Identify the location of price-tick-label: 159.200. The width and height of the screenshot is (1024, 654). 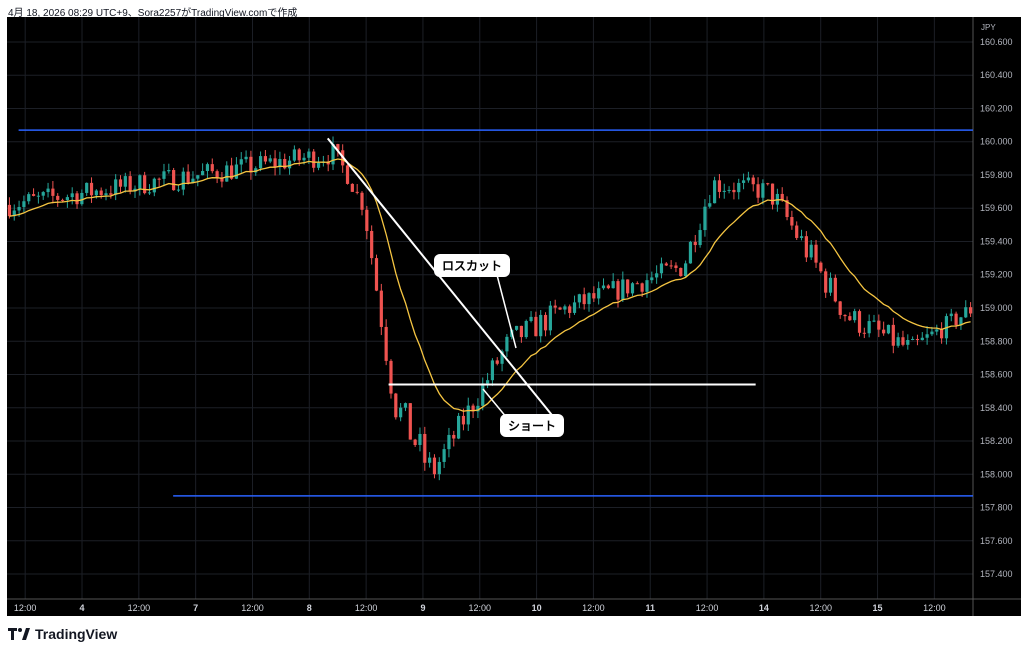
(996, 275).